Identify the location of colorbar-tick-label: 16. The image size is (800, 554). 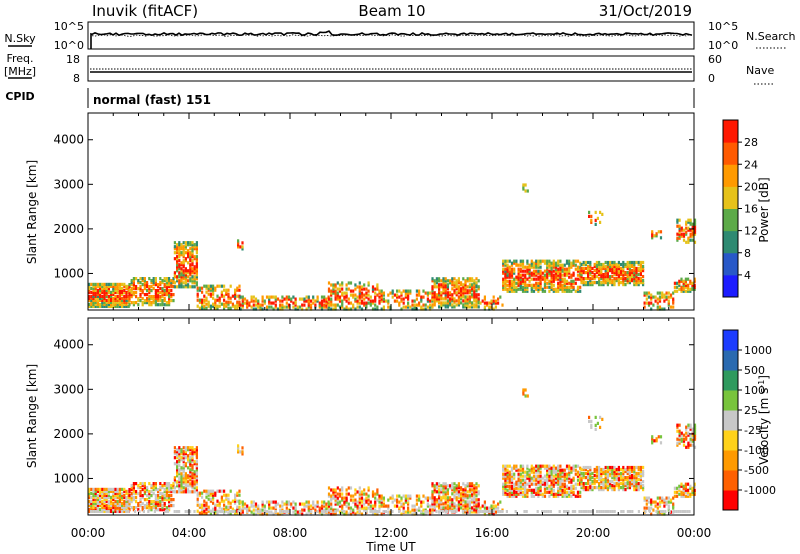
(751, 209).